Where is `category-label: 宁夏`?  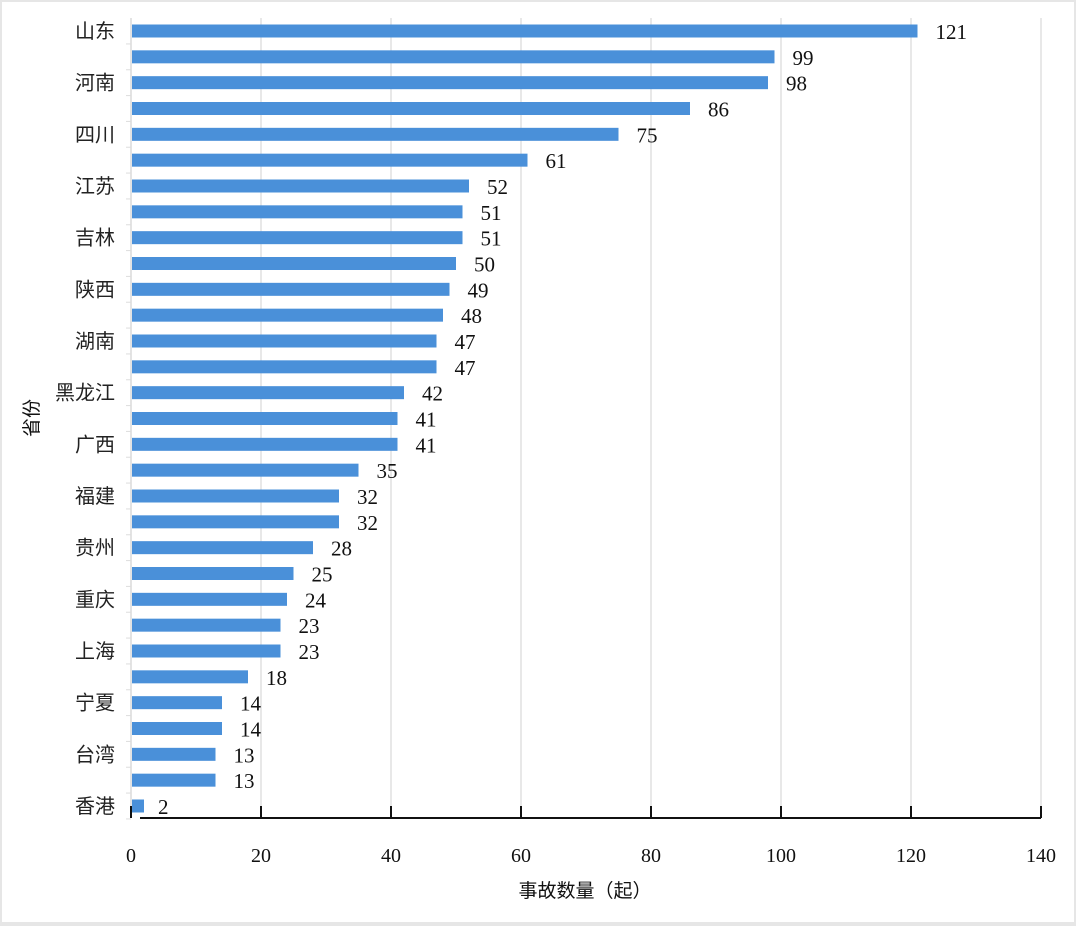 category-label: 宁夏 is located at coordinates (95, 703).